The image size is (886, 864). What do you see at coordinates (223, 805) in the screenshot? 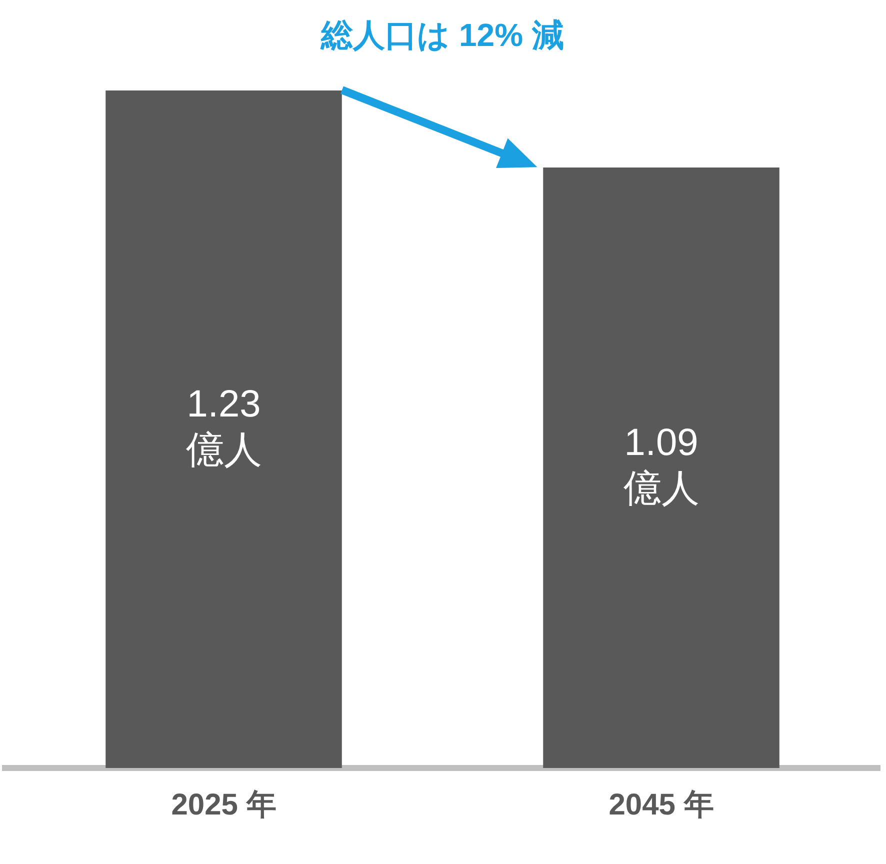
I see `x-tick-label: 2025 年` at bounding box center [223, 805].